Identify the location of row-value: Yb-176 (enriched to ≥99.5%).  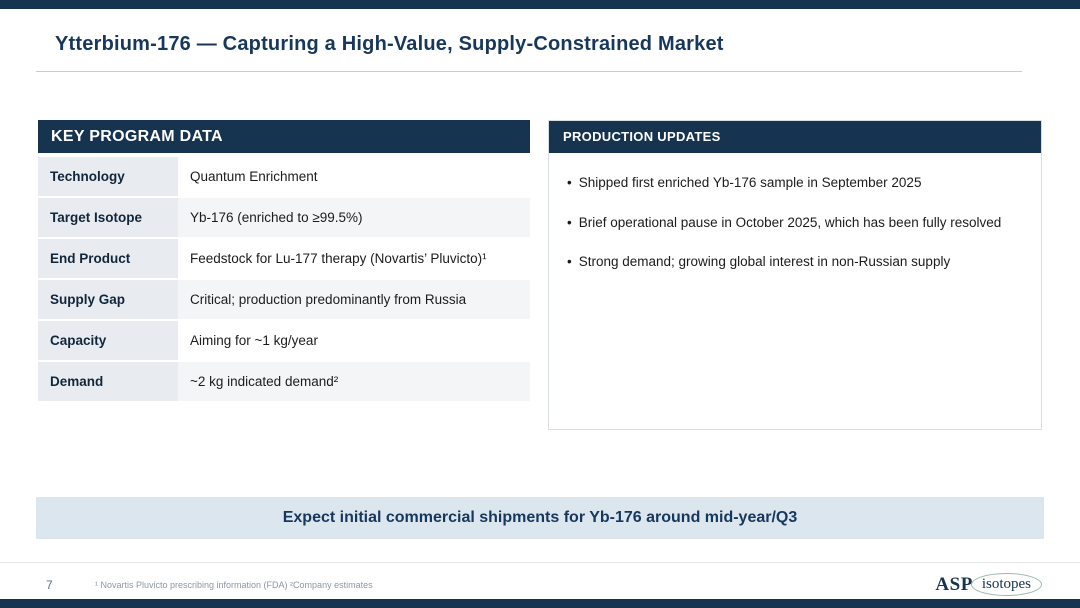
(354, 217).